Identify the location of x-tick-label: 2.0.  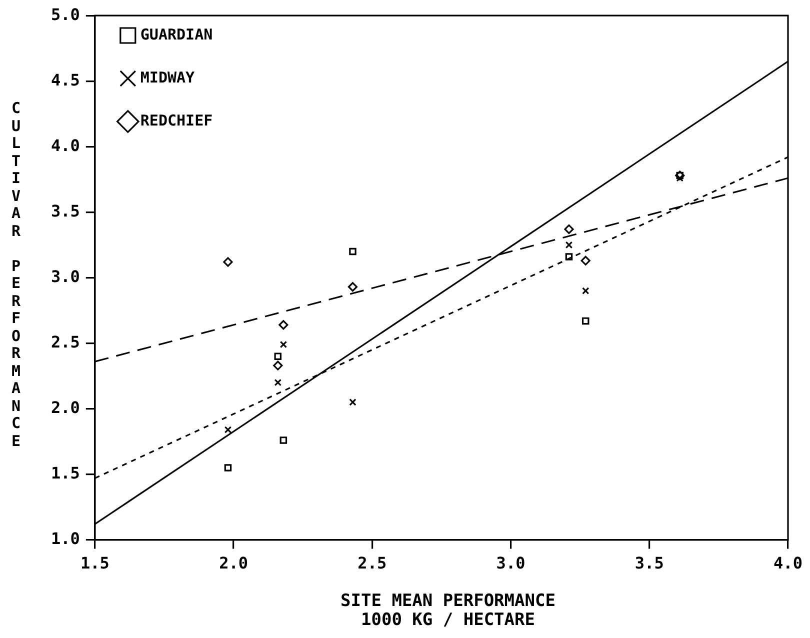
(233, 563).